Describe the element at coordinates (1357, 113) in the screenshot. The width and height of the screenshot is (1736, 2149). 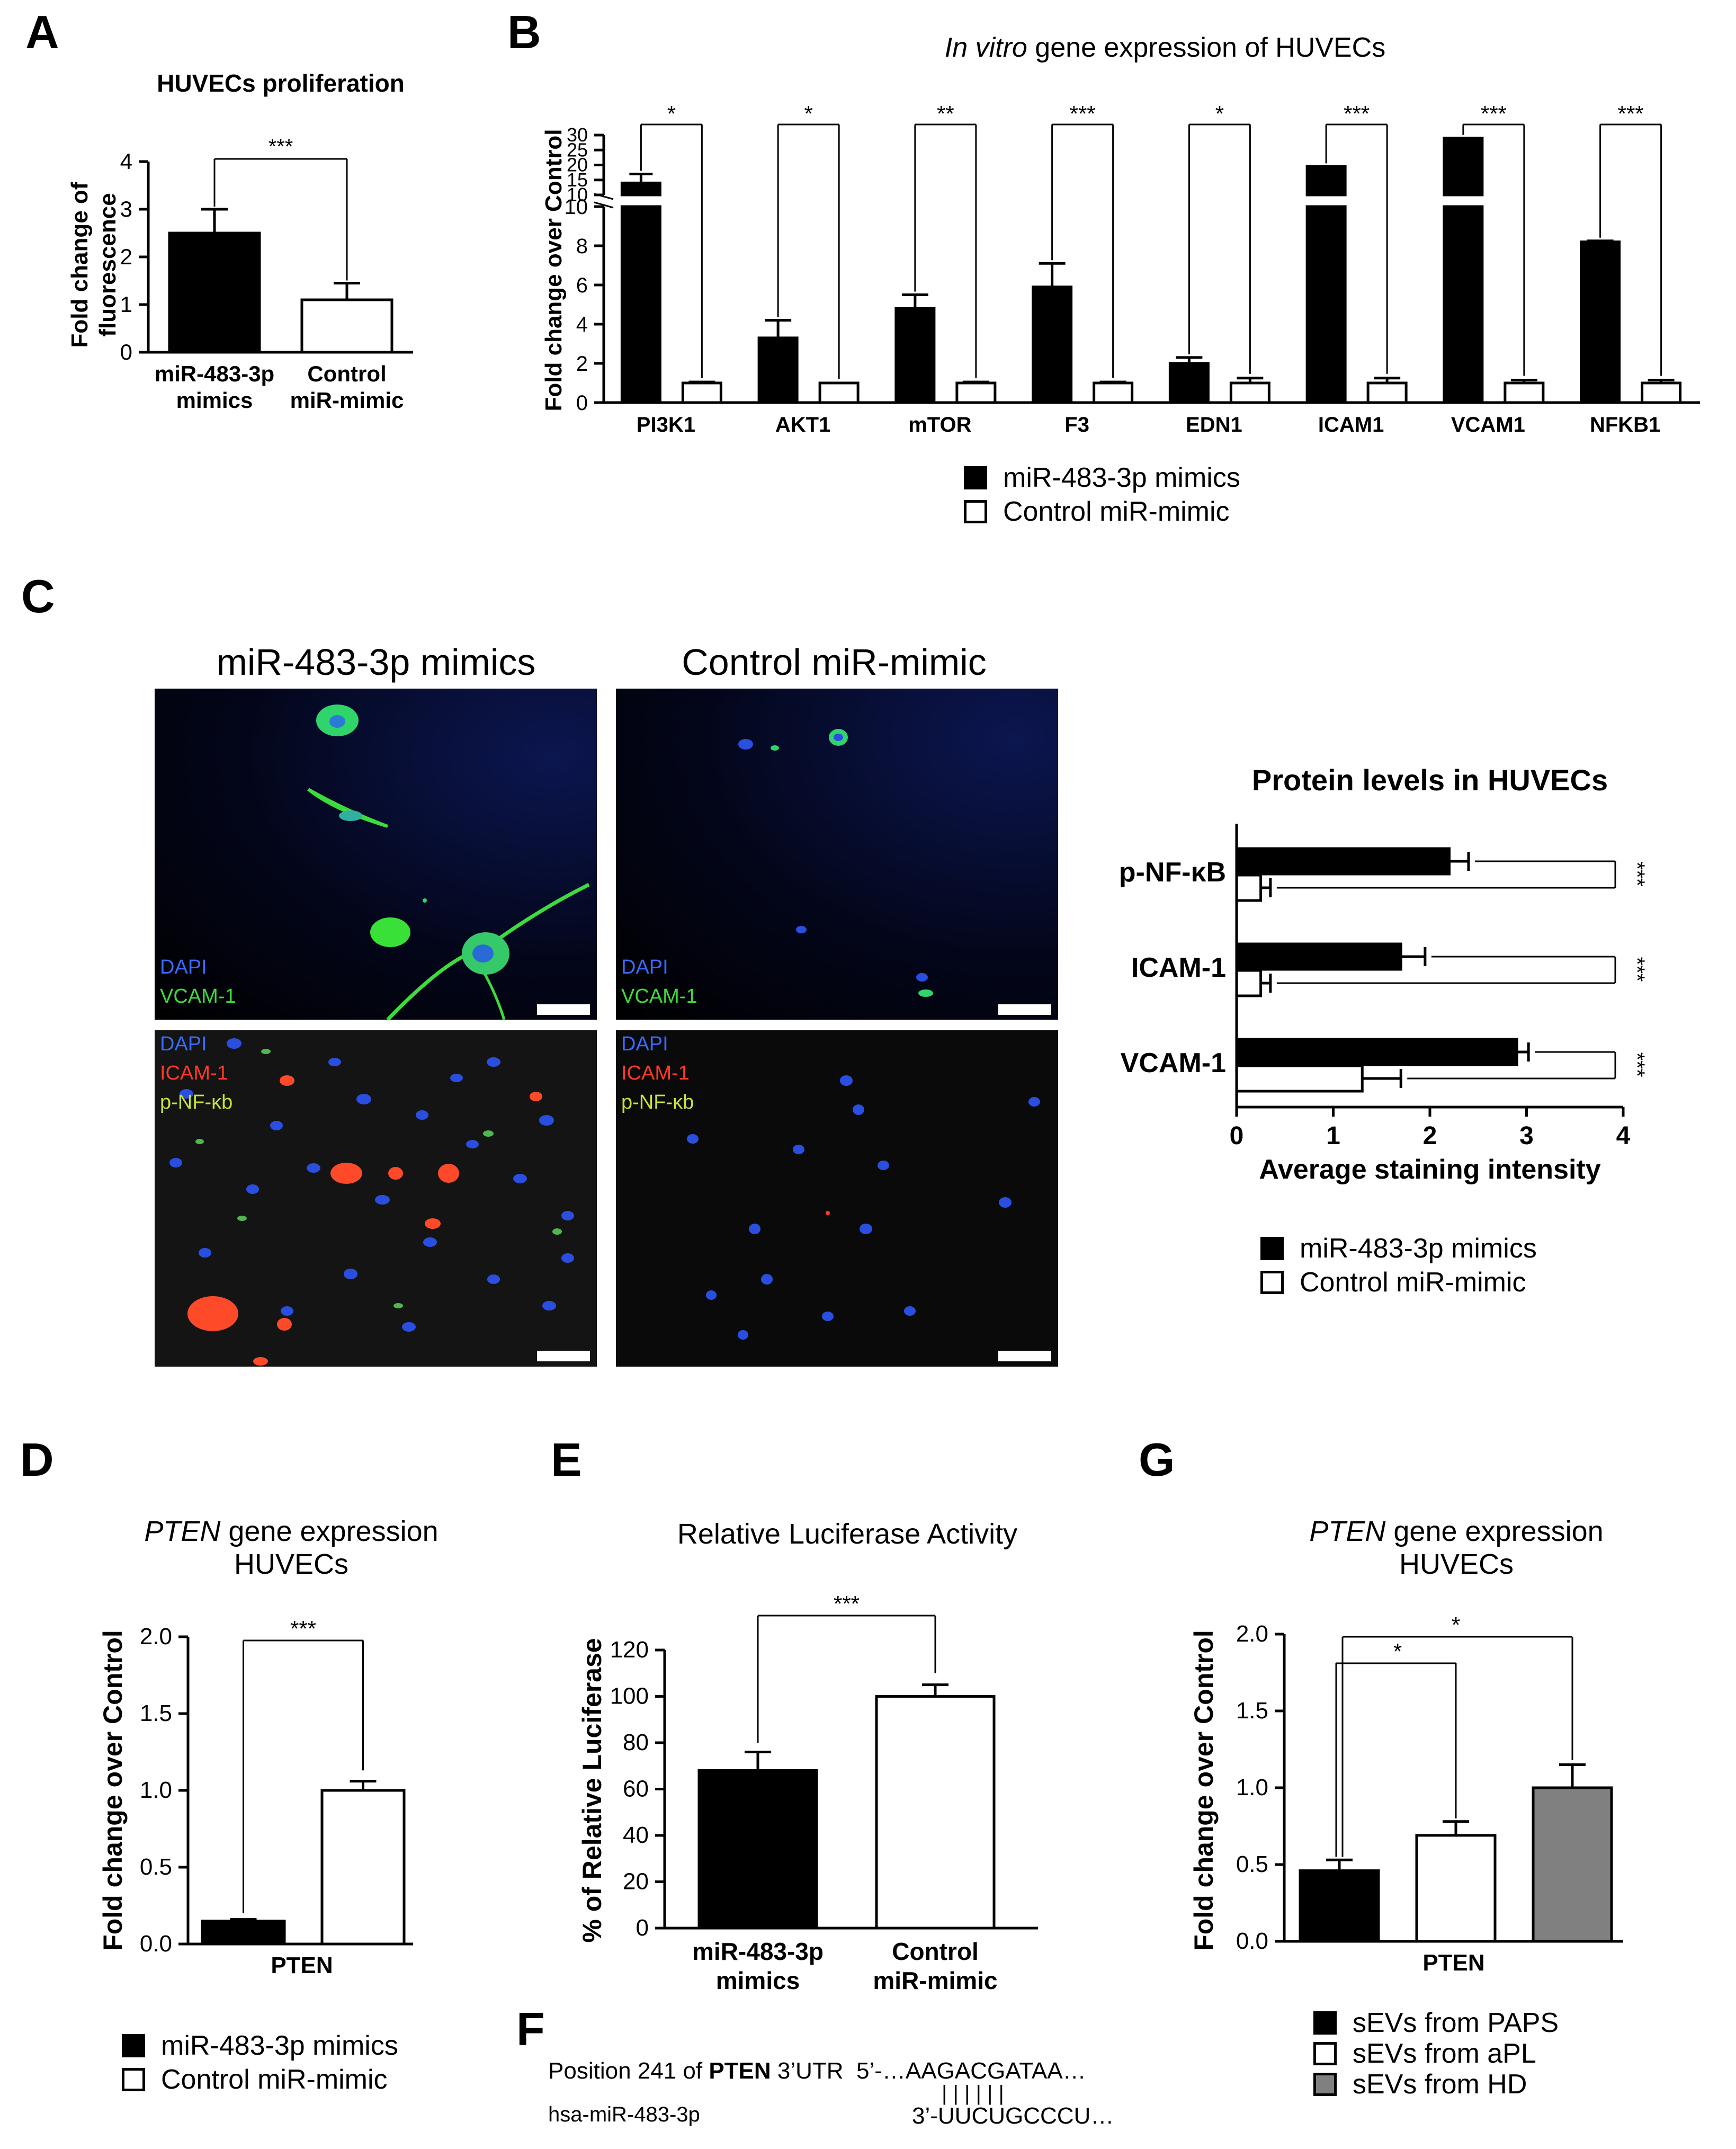
I see `b-sig-label: ***` at that location.